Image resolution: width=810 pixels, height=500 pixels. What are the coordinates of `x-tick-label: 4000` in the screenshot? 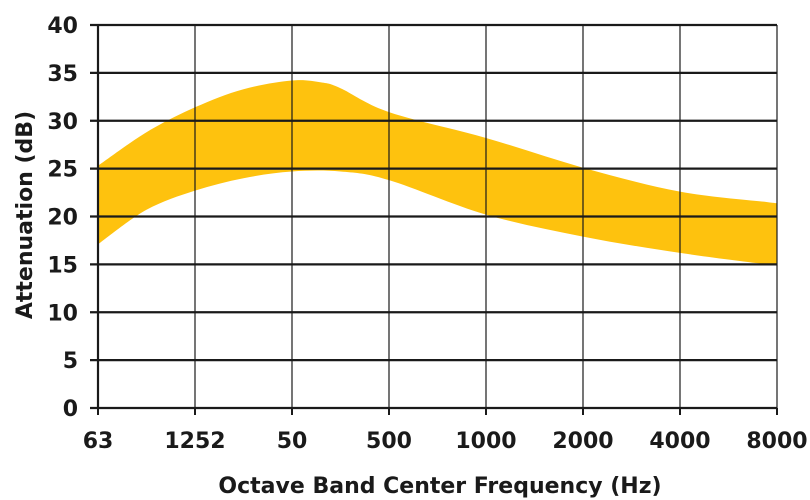 It's located at (679, 441).